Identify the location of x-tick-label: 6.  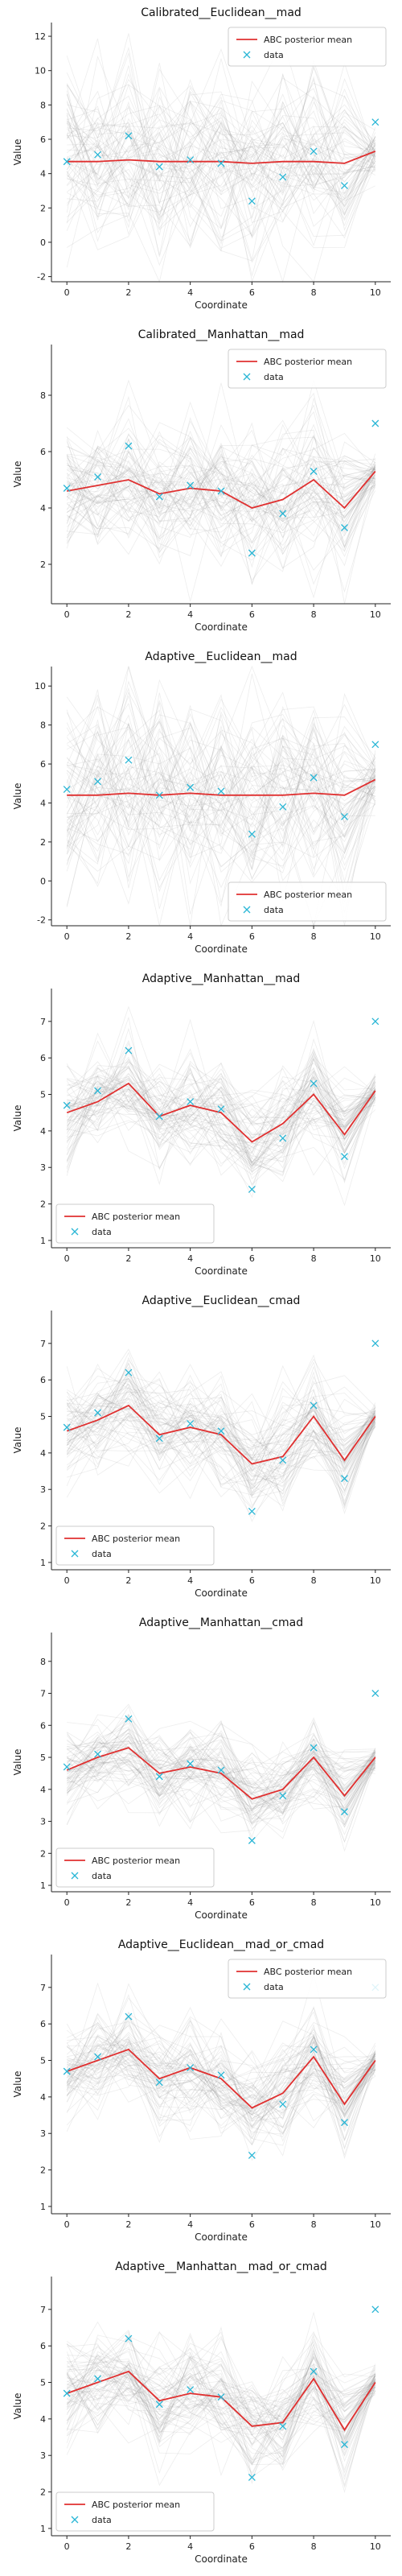
(252, 1258).